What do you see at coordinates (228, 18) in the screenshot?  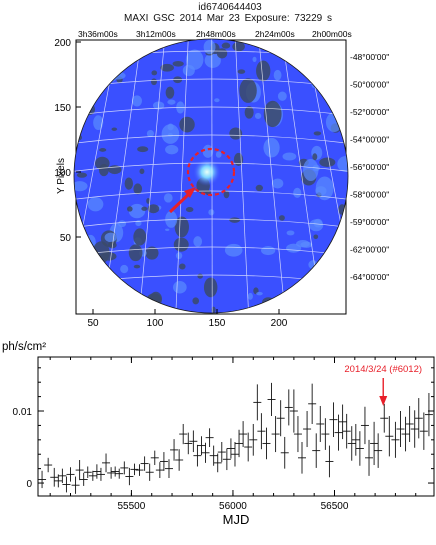 I see `observation-info: MAXI GSC 2014 Mar 23 Exposure: 73229 s` at bounding box center [228, 18].